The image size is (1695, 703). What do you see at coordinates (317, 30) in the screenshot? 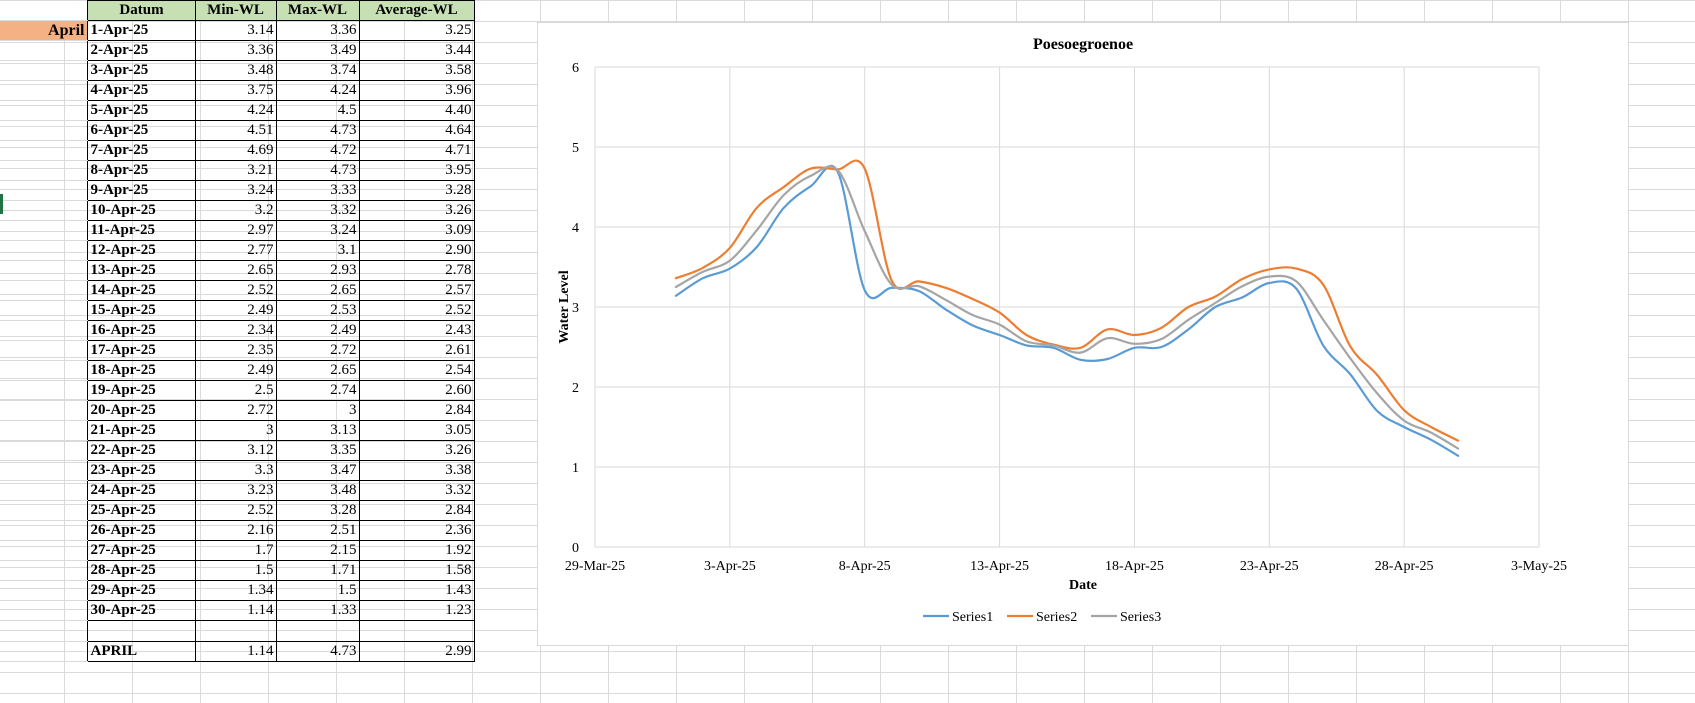
I see `max-wl-cell: 3.36` at bounding box center [317, 30].